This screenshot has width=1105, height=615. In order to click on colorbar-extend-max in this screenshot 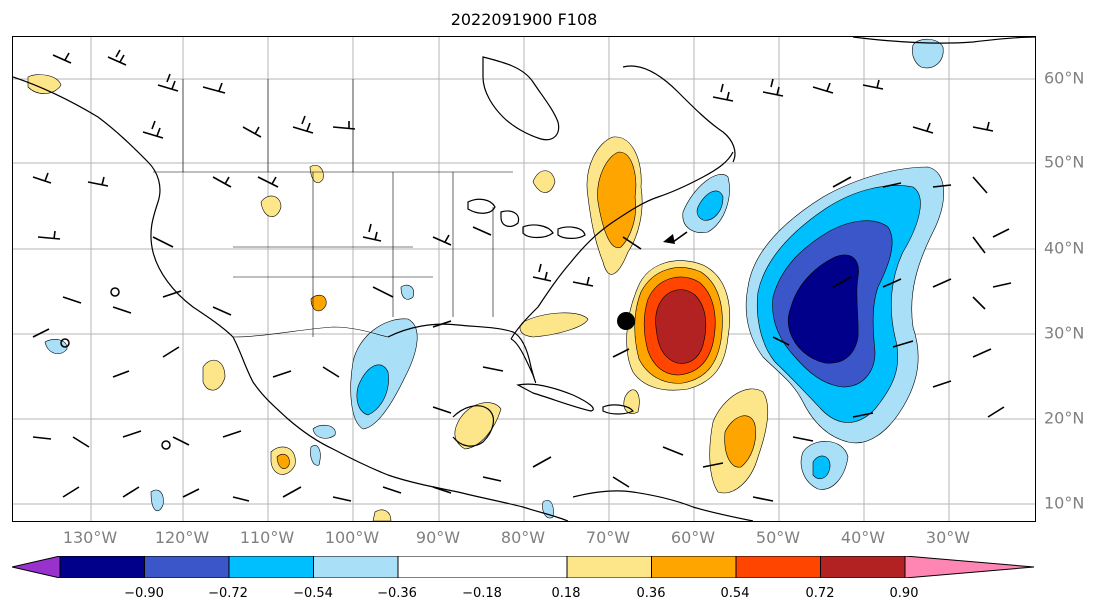, I will do `click(969, 567)`.